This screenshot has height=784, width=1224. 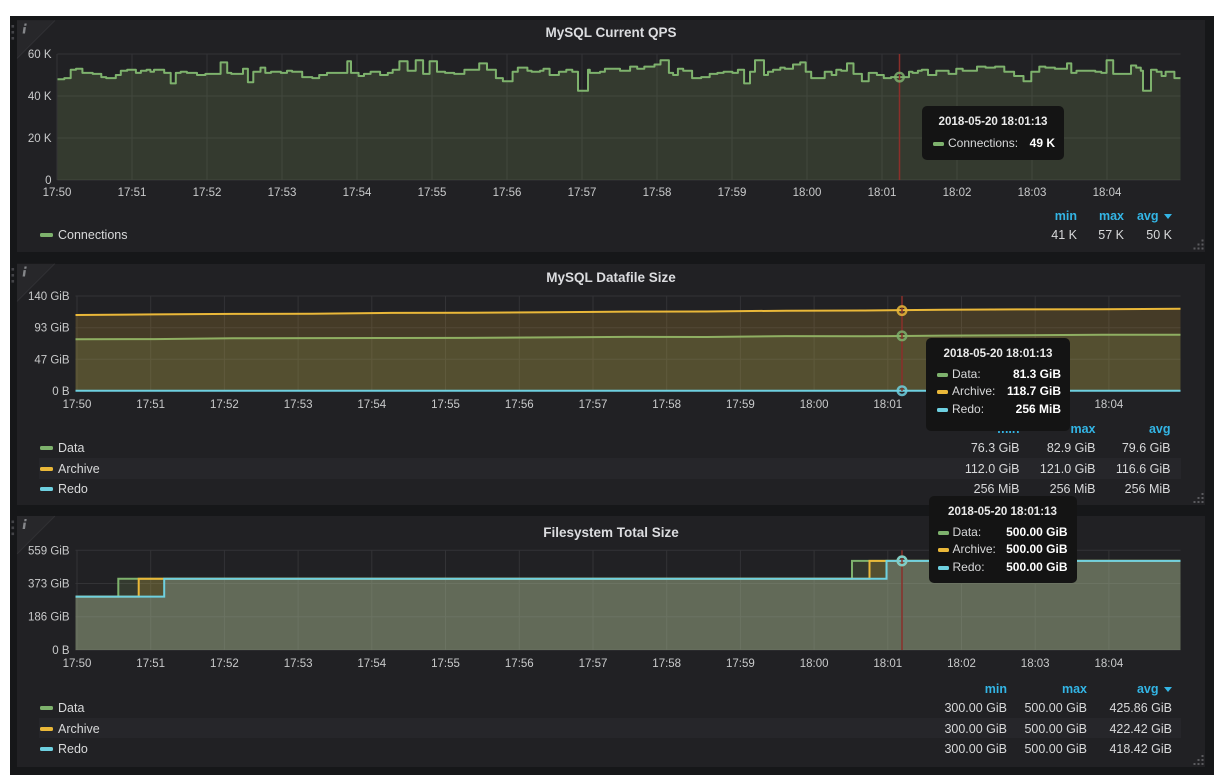 I want to click on svg-text: 60 K, so click(x=40, y=55).